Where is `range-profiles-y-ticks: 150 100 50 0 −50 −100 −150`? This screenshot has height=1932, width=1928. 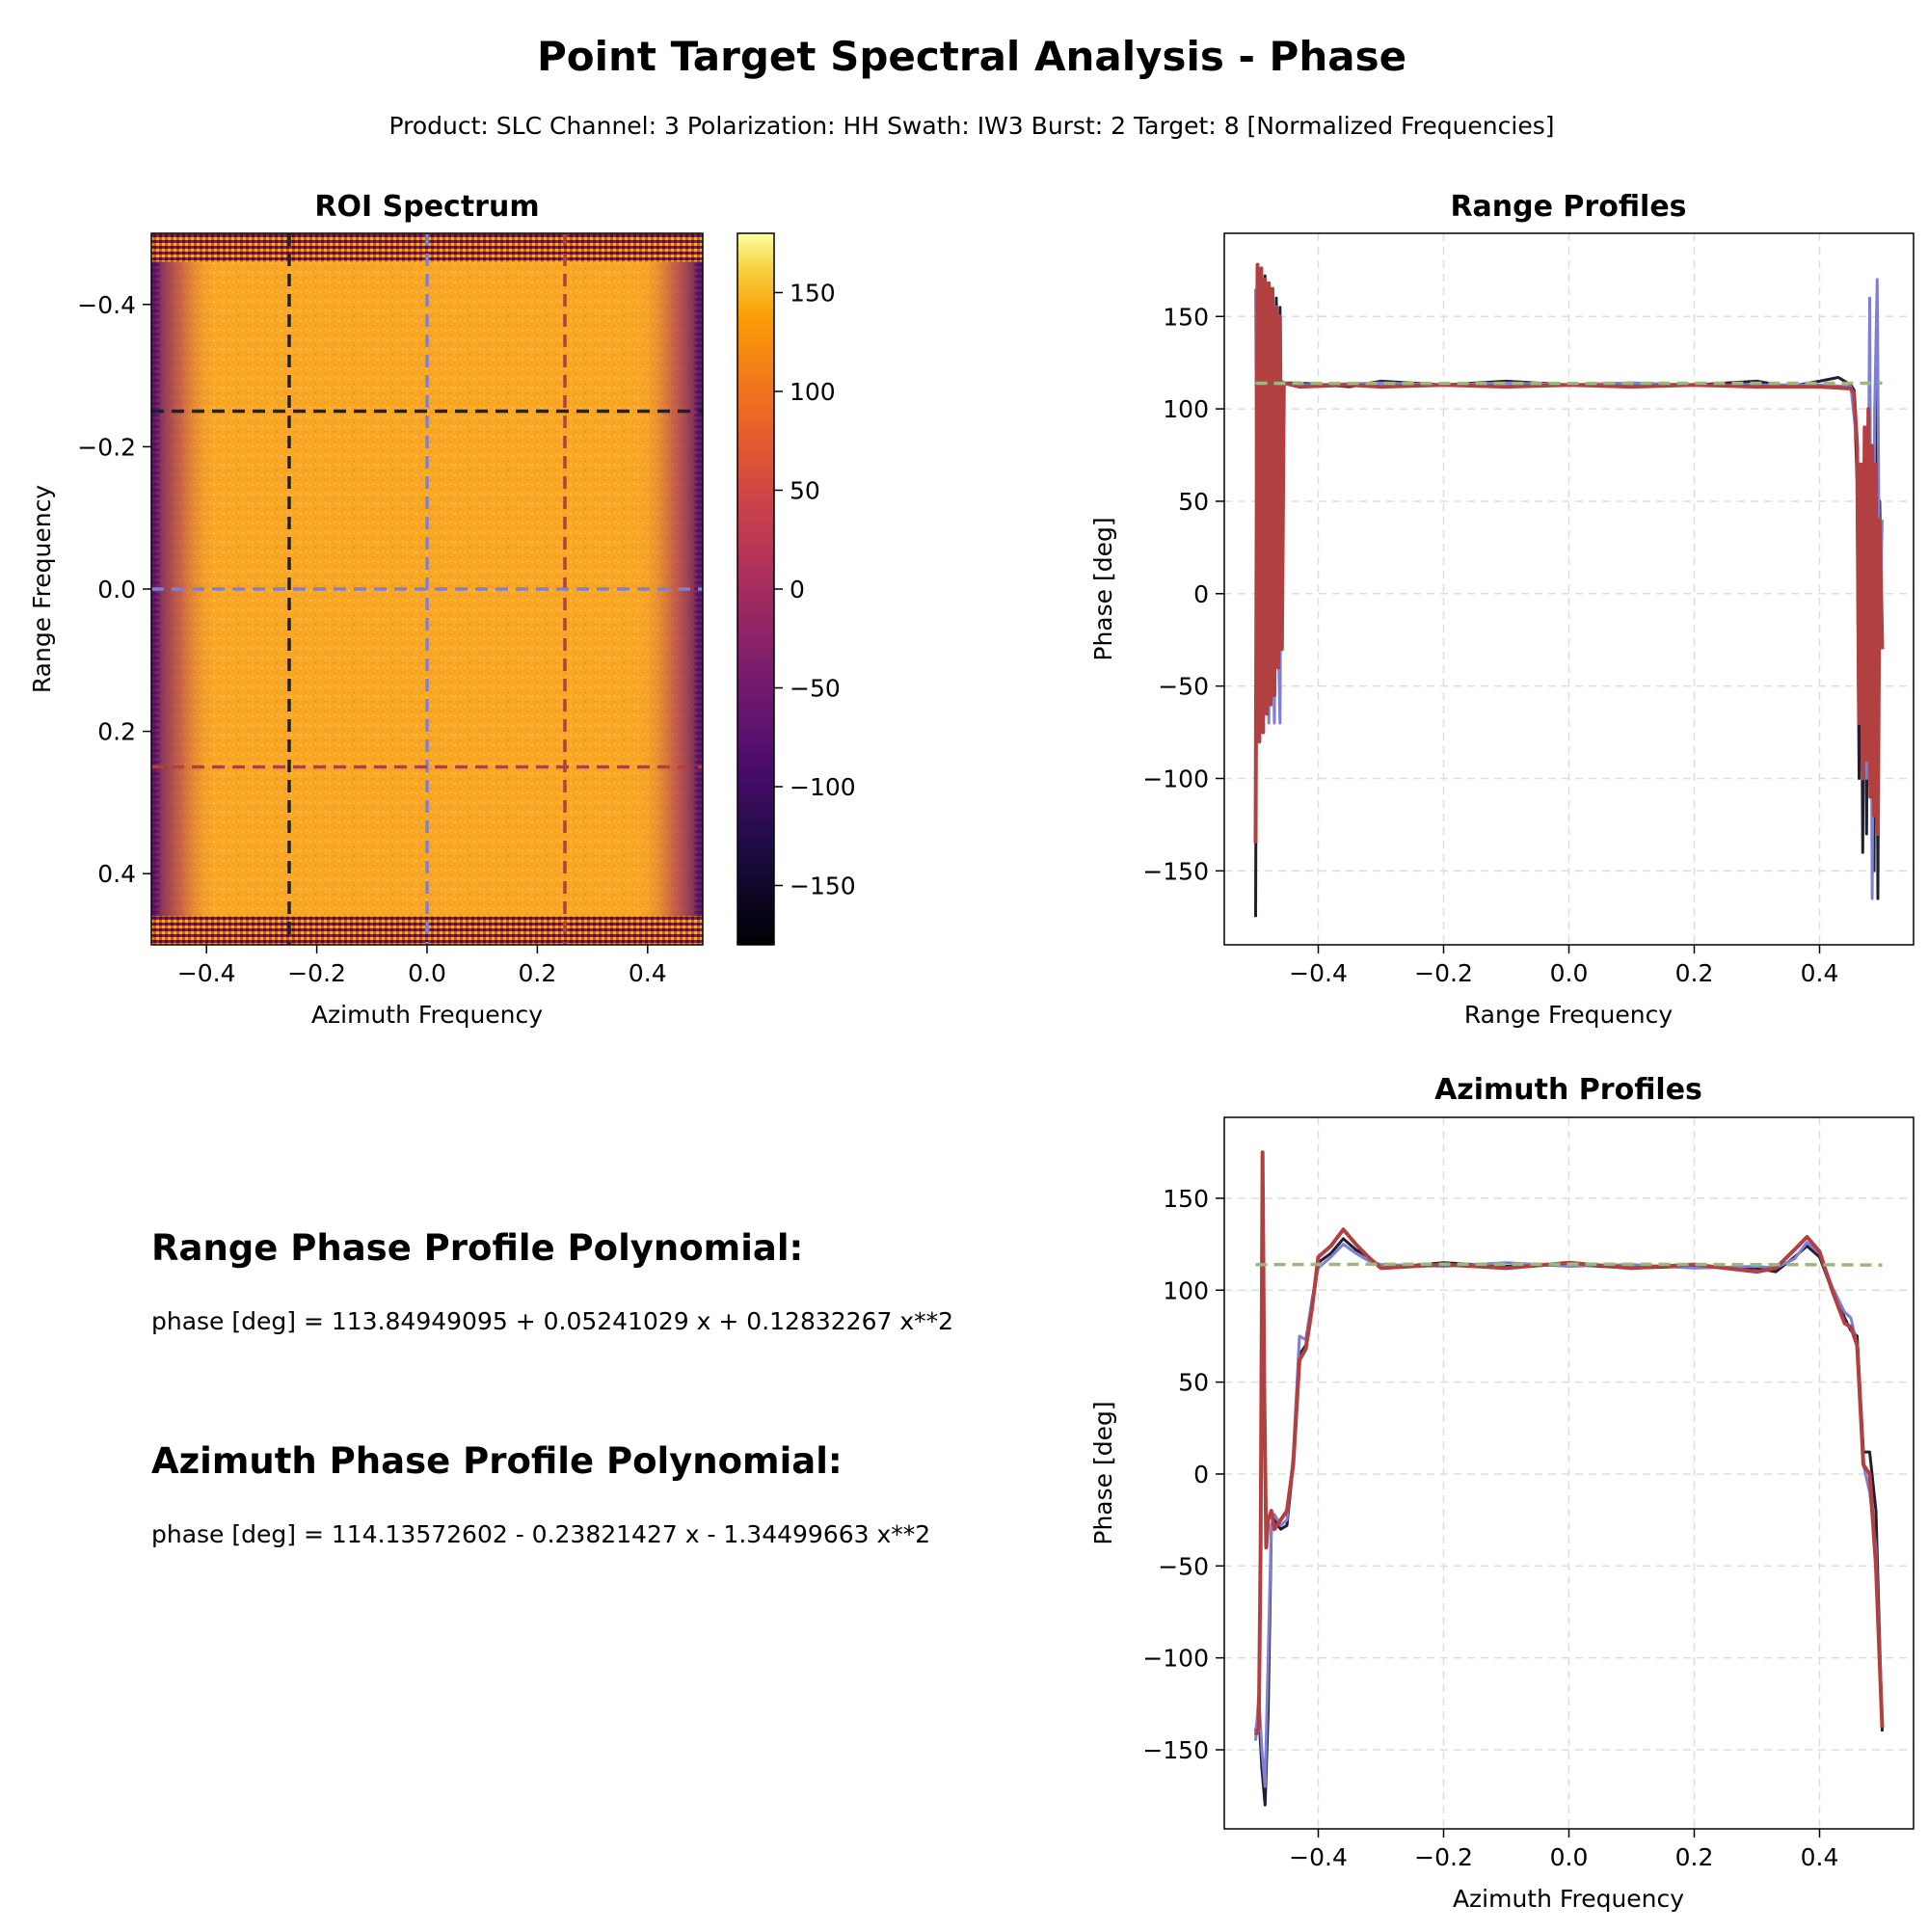
range-profiles-y-ticks: 150 100 50 0 −50 −100 −150 is located at coordinates (1183, 594).